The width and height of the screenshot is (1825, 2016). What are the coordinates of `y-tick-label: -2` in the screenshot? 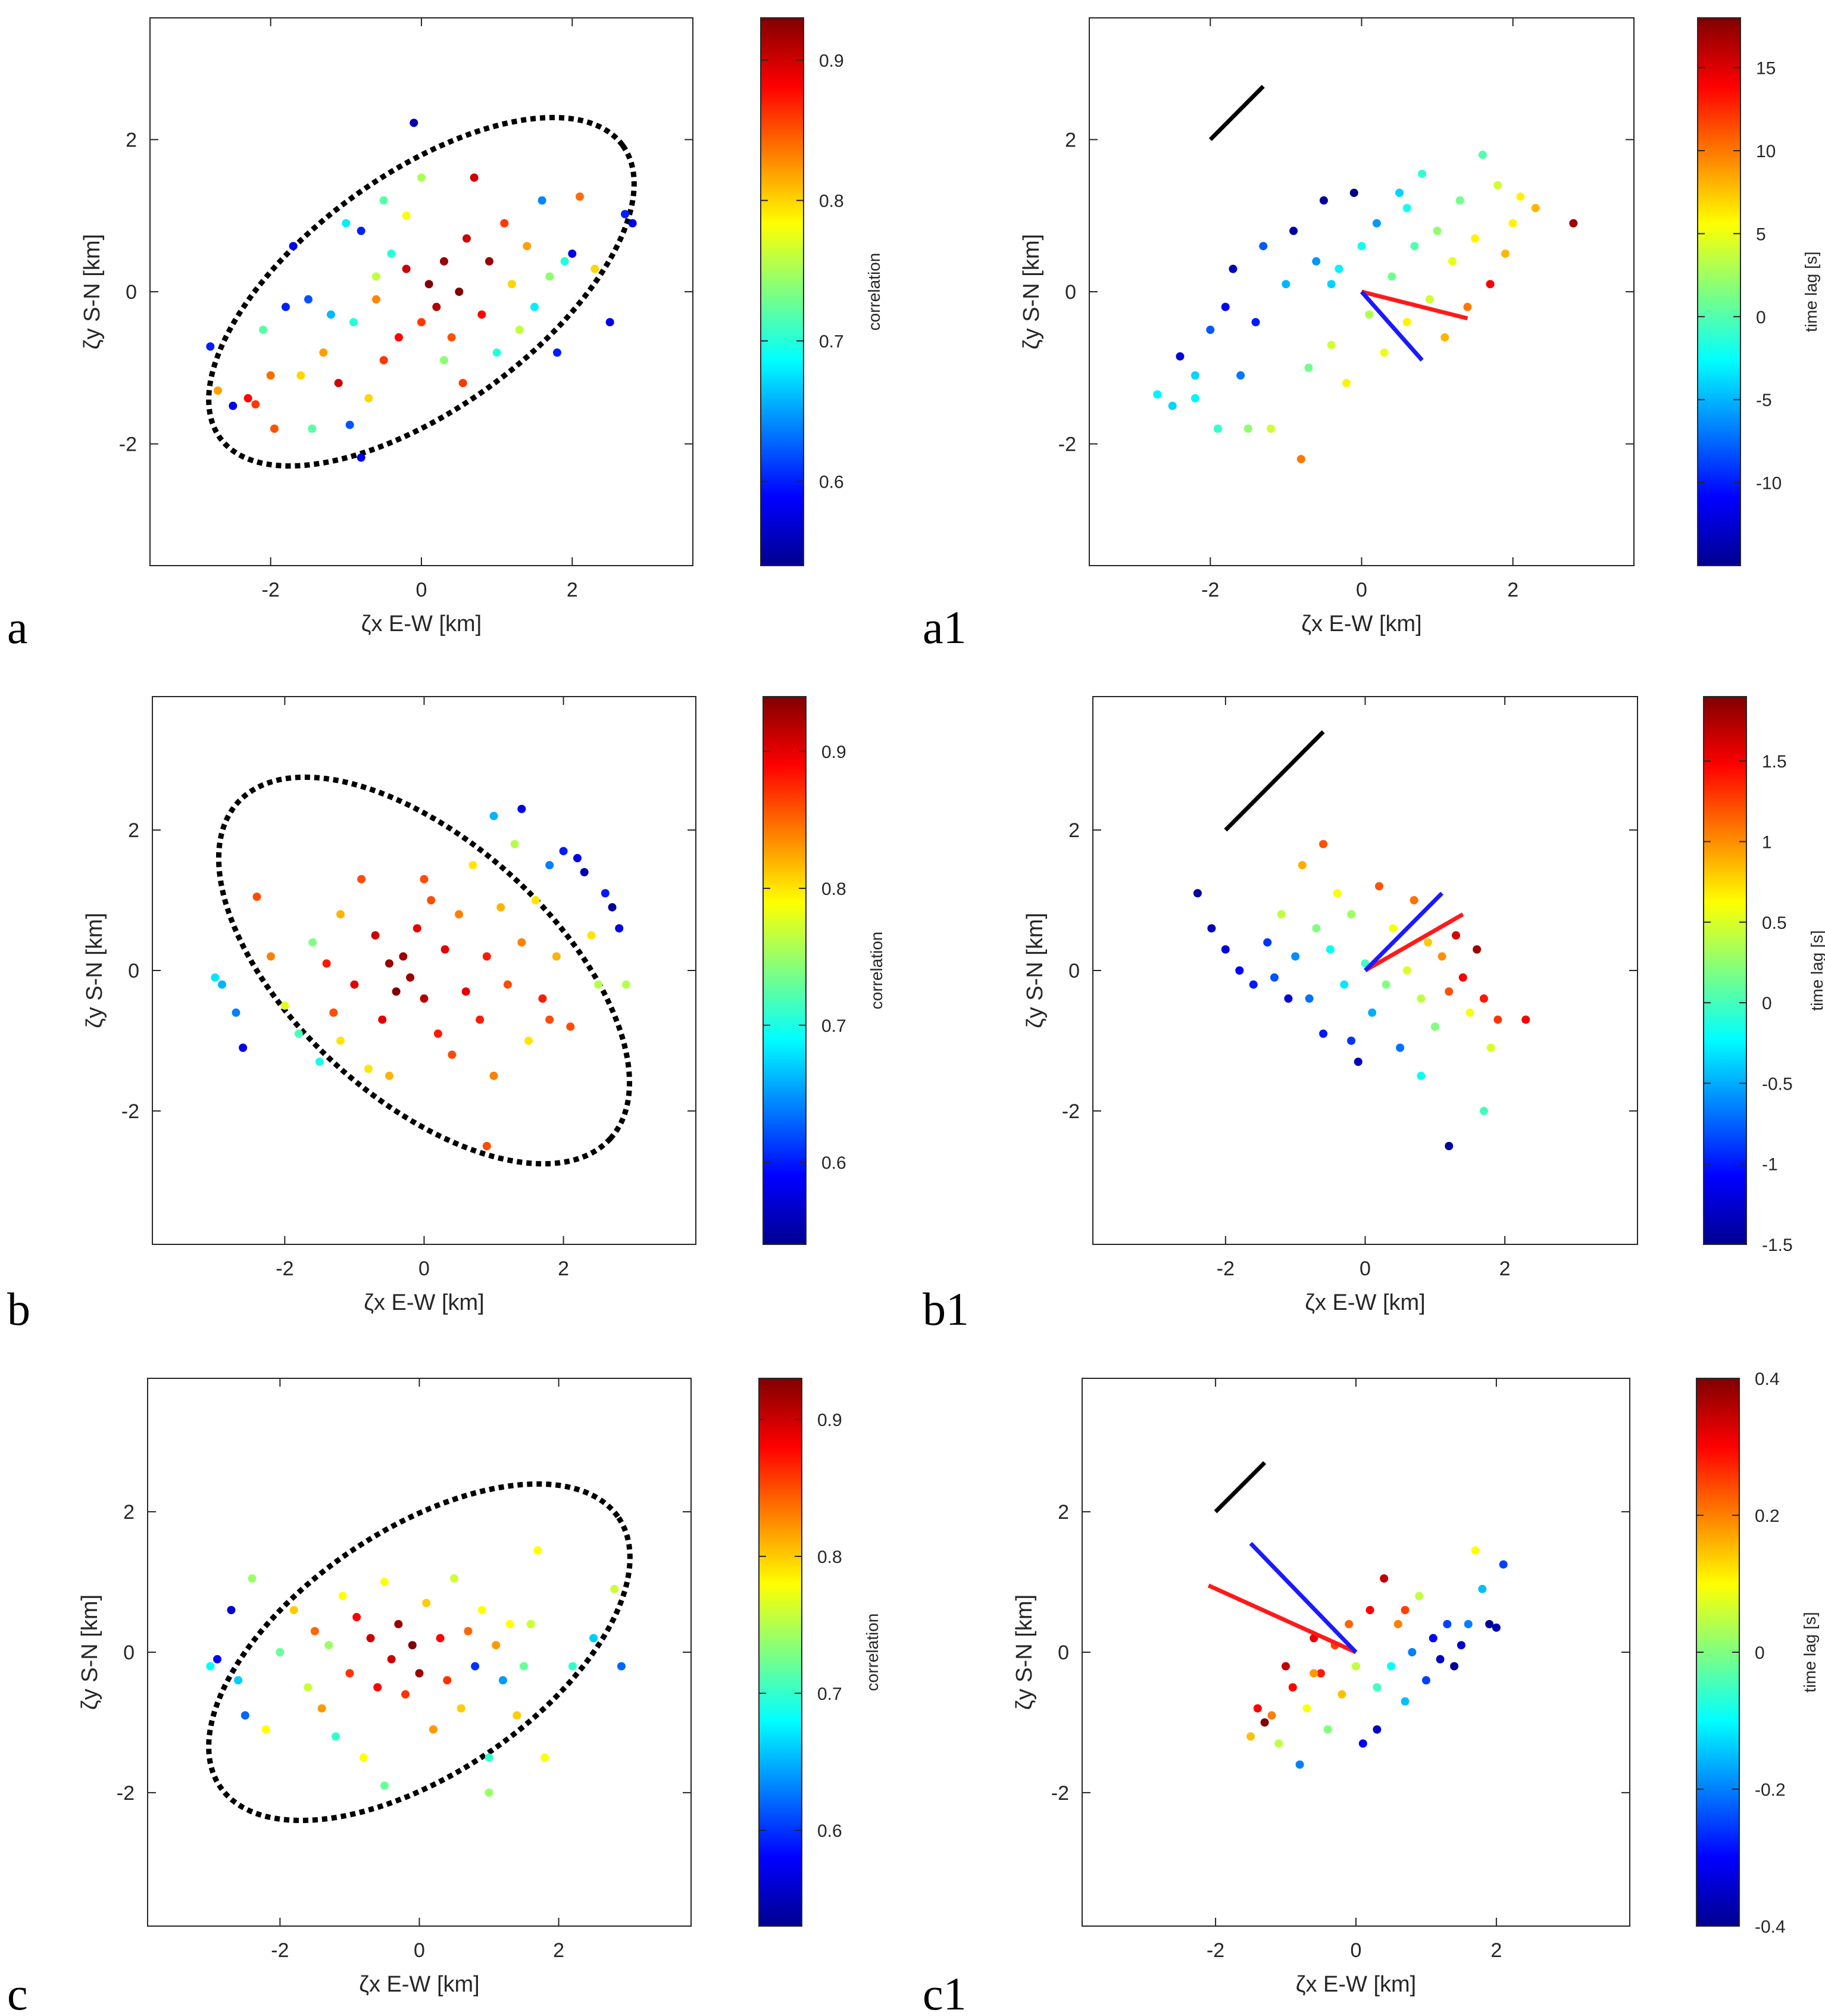 It's located at (1071, 1111).